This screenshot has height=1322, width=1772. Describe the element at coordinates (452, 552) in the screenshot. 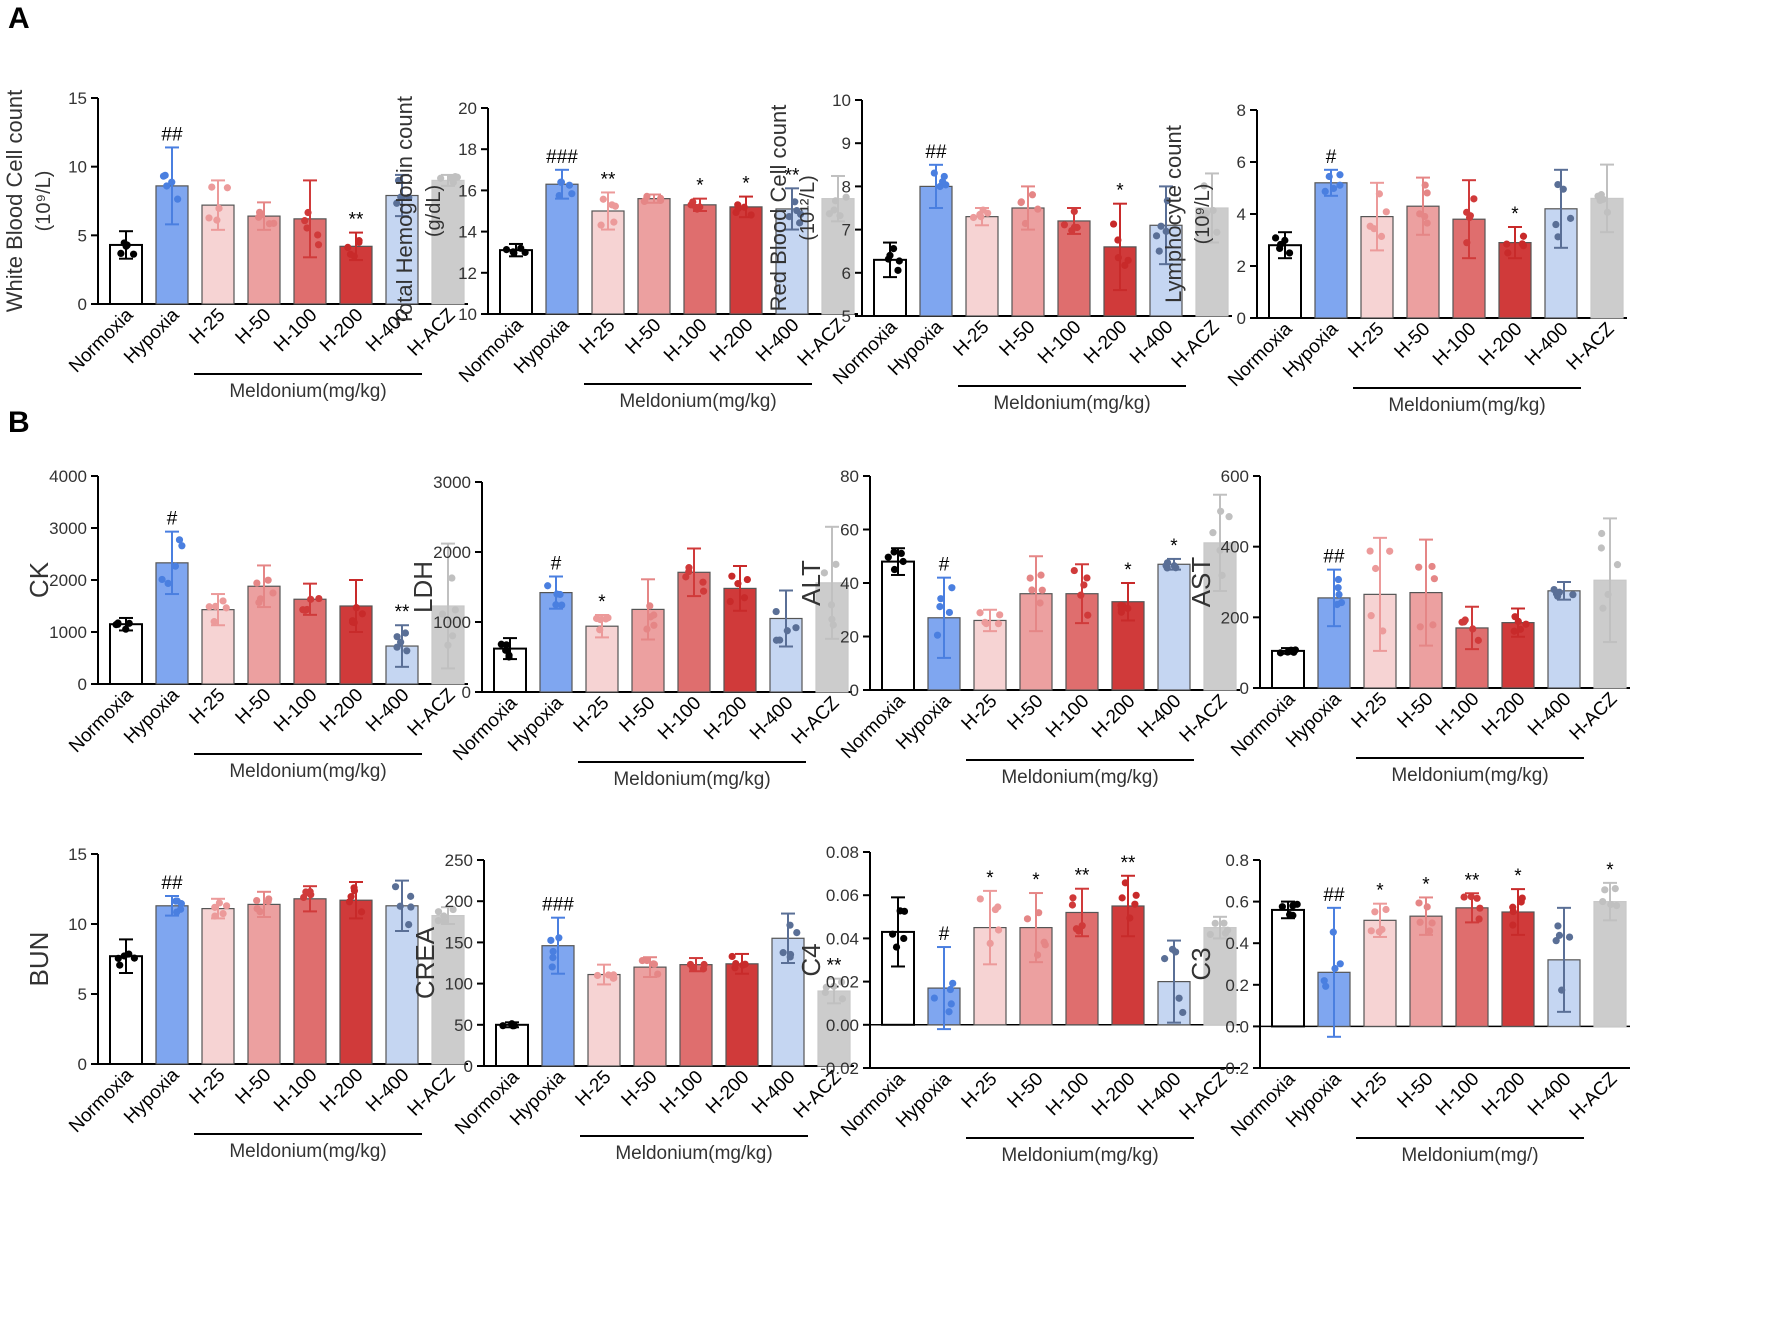

I see `y-tick-label: 2000` at that location.